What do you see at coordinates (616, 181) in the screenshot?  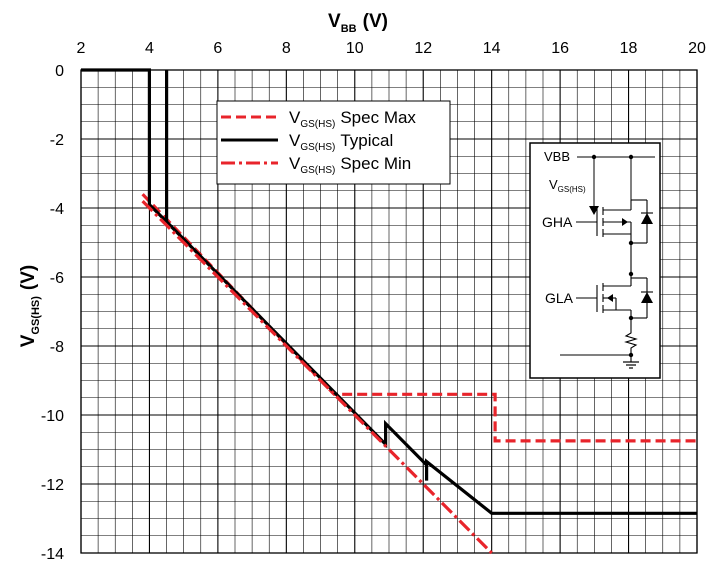 I see `vbb-wire` at bounding box center [616, 181].